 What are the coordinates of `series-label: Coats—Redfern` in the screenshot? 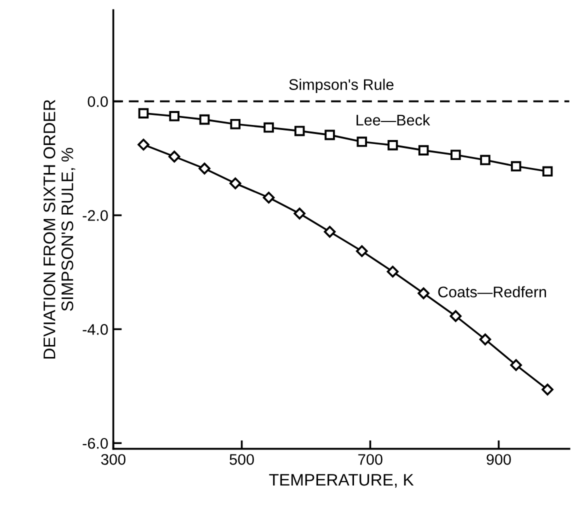 It's located at (492, 292).